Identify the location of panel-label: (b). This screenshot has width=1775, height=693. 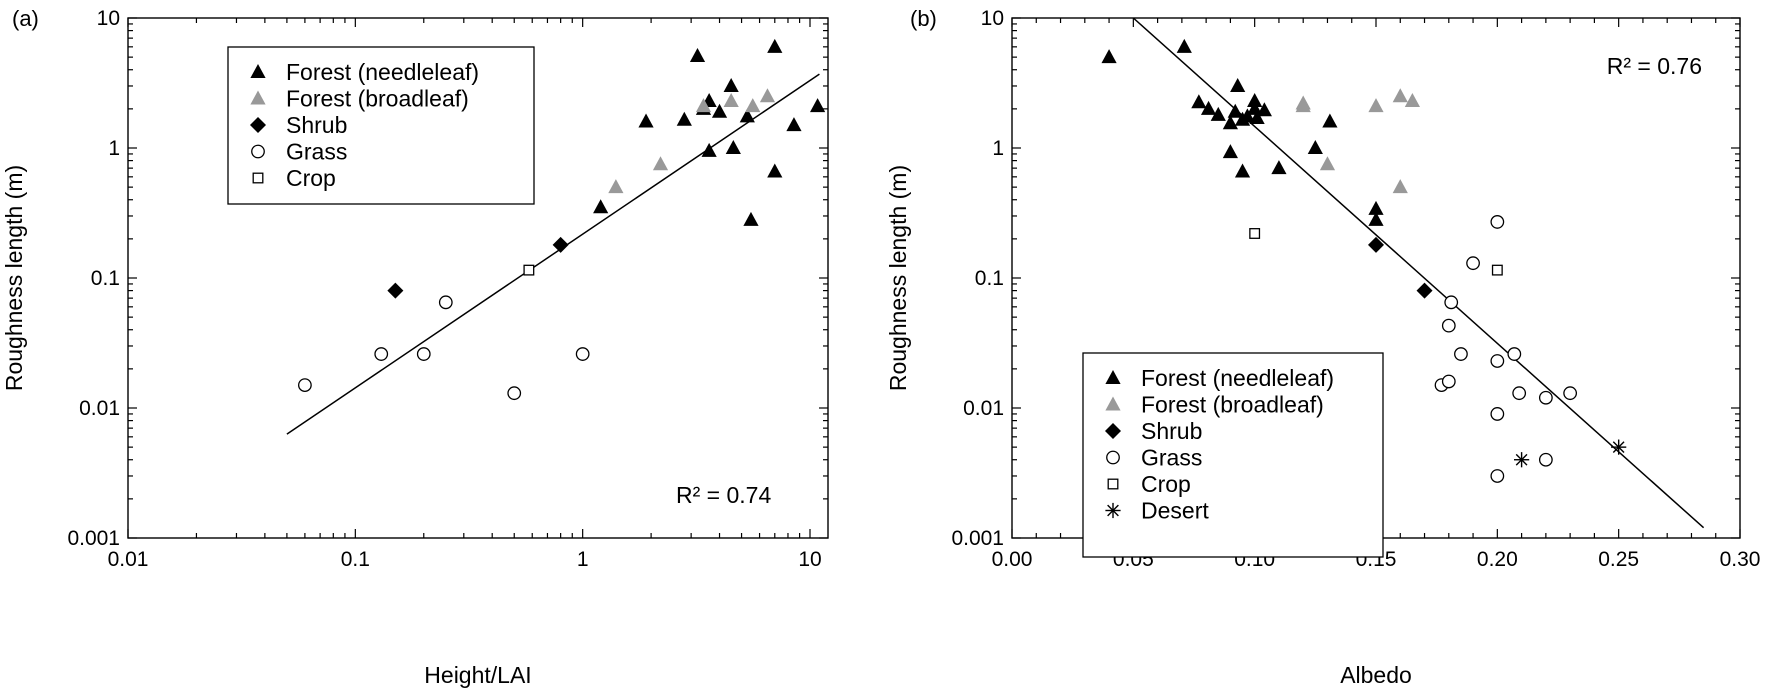
(923, 18).